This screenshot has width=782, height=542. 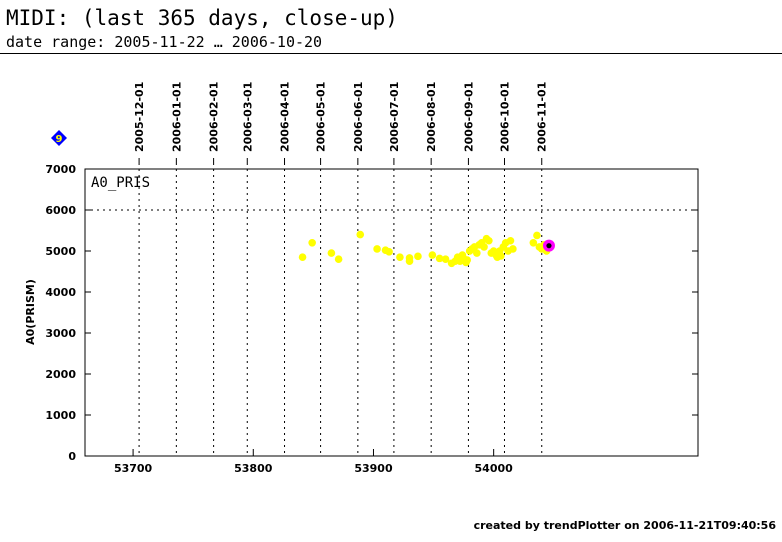 What do you see at coordinates (133, 468) in the screenshot?
I see `x-tick-label: 53700` at bounding box center [133, 468].